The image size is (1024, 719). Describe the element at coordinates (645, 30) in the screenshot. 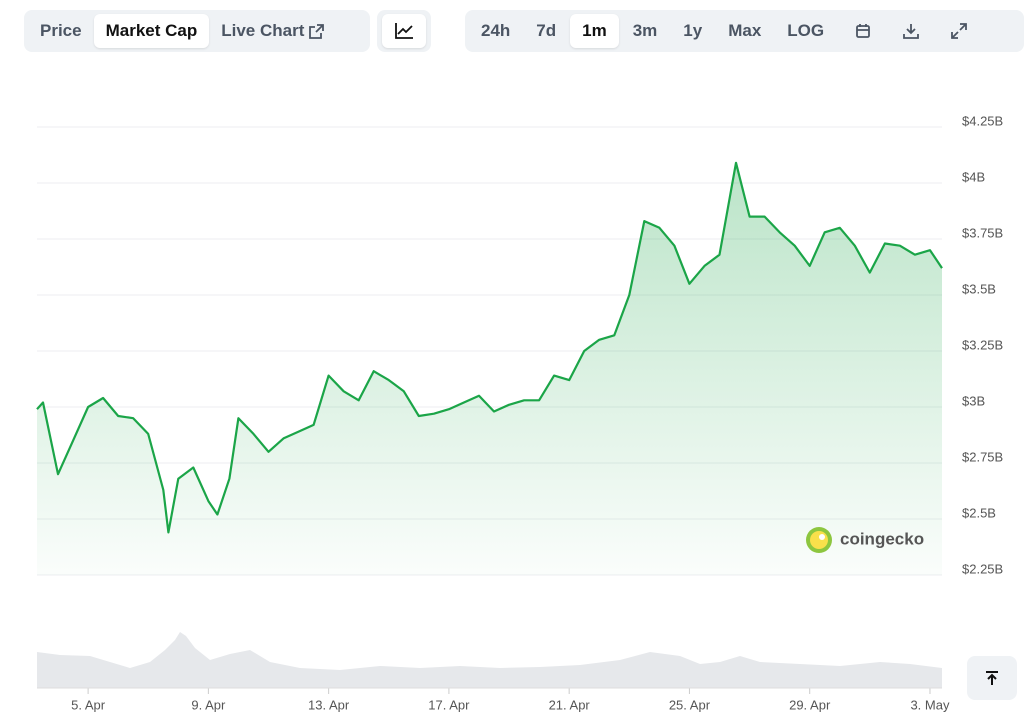

I see `range-button: 3m` at that location.